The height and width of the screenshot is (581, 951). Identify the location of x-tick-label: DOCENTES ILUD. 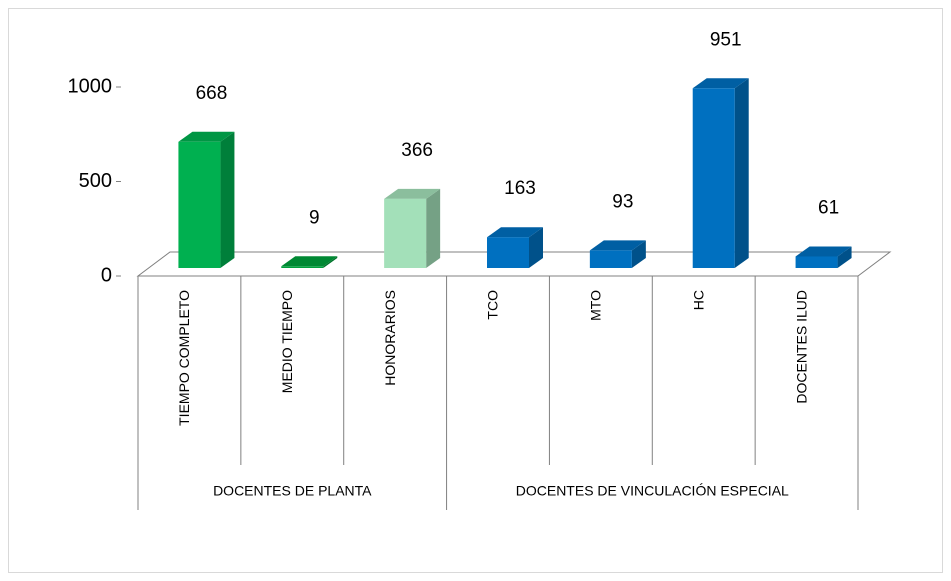
(801, 347).